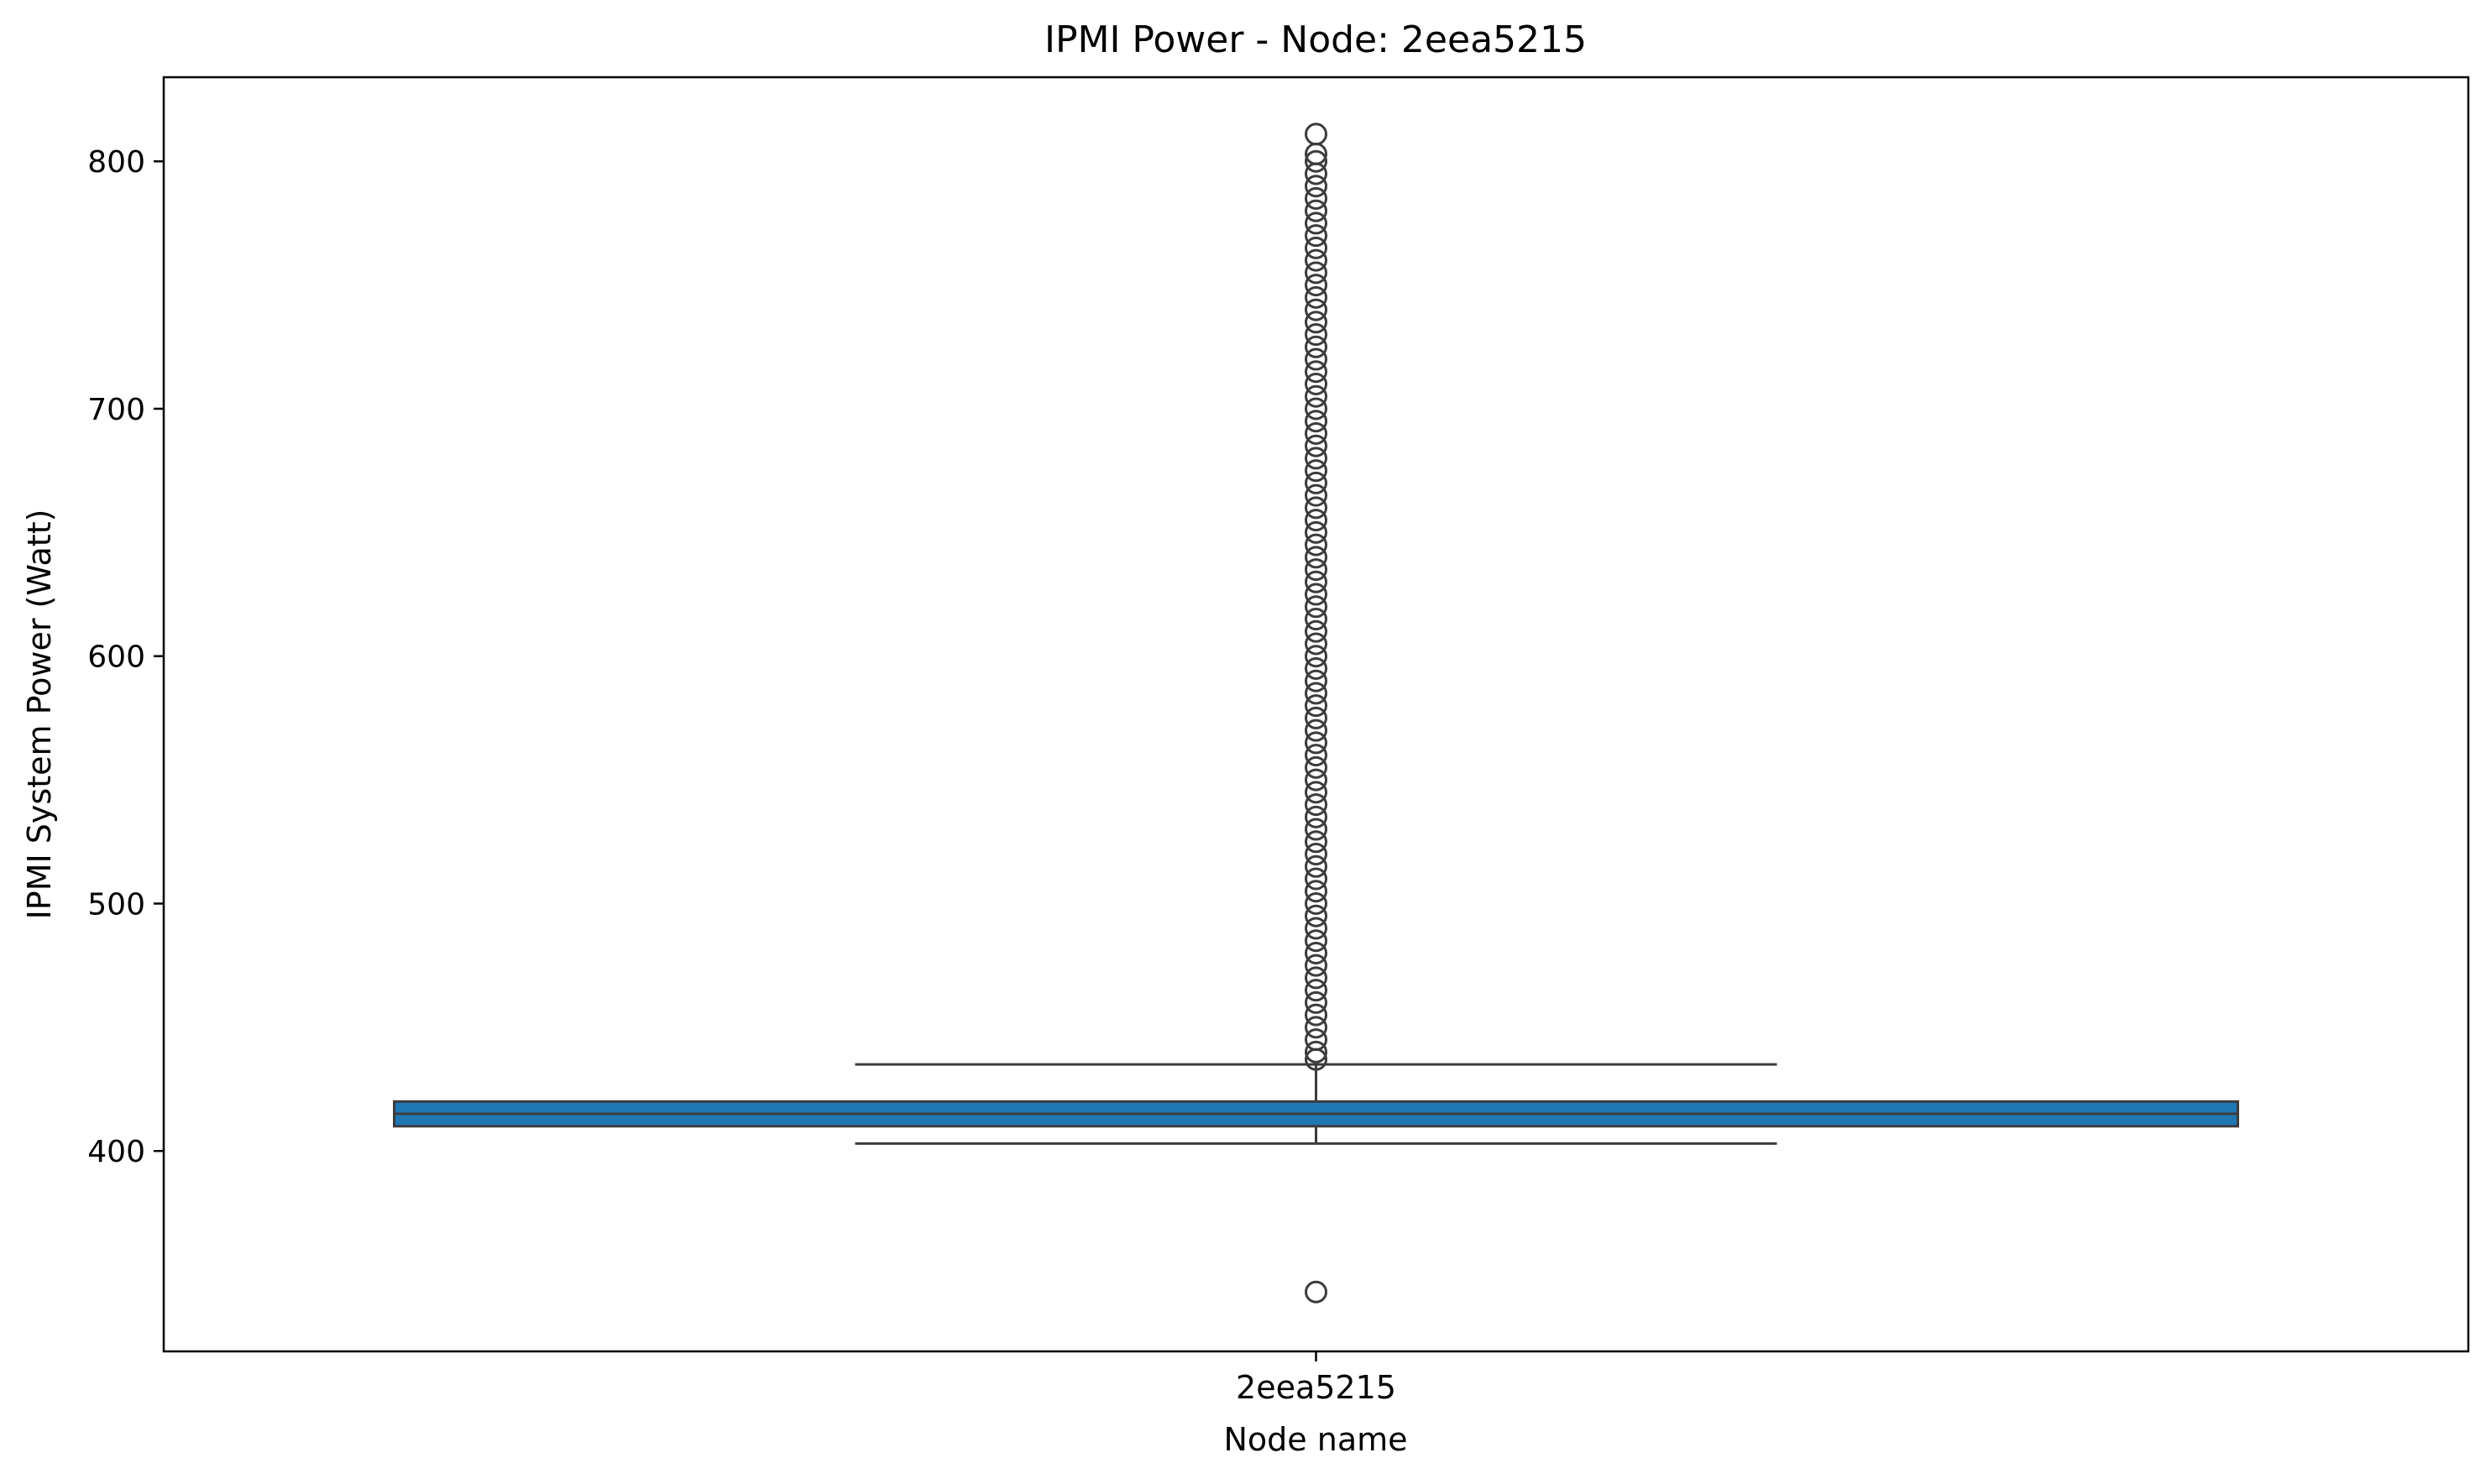 Image resolution: width=2491 pixels, height=1484 pixels. Describe the element at coordinates (39, 714) in the screenshot. I see `y-axis-label: IPMI System Power (Watt)` at that location.